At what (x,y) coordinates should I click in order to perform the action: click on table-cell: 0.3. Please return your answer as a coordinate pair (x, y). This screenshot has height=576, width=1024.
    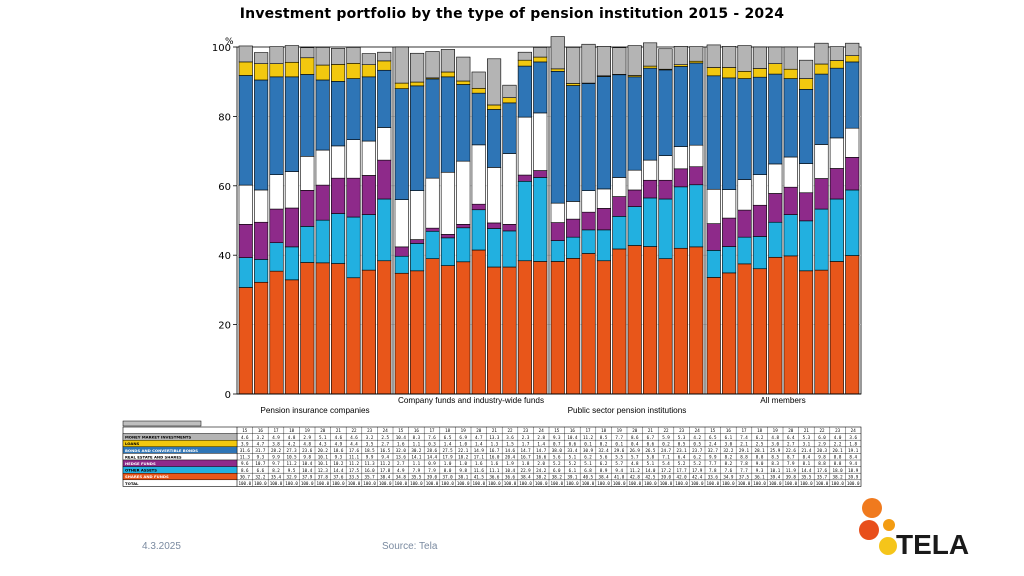
    Looking at the image, I should click on (432, 443).